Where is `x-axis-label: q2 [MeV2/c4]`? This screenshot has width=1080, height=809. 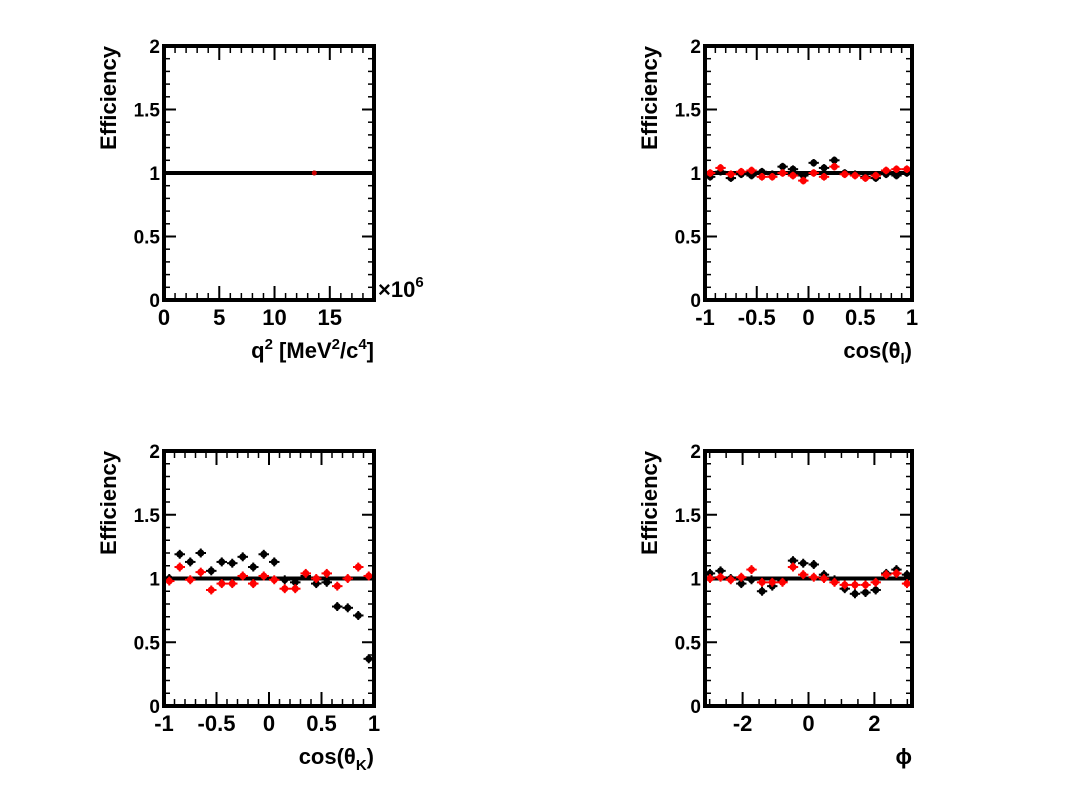
x-axis-label: q2 [MeV2/c4] is located at coordinates (312, 349).